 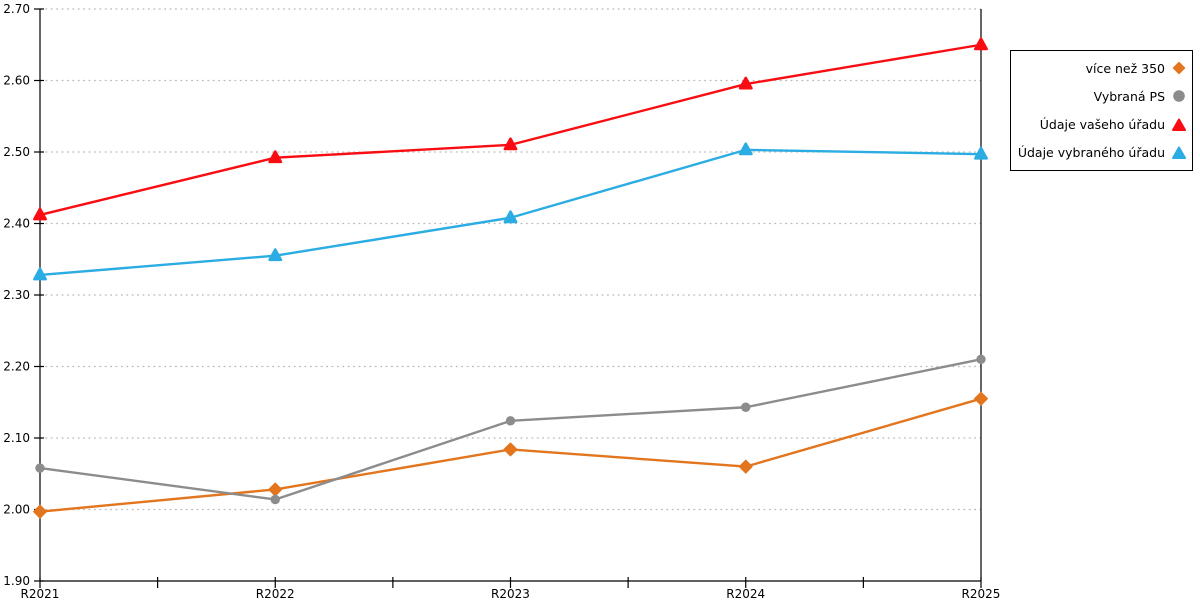 I want to click on legend-item-label: Údaje vašeho úřadu, so click(x=1102, y=125).